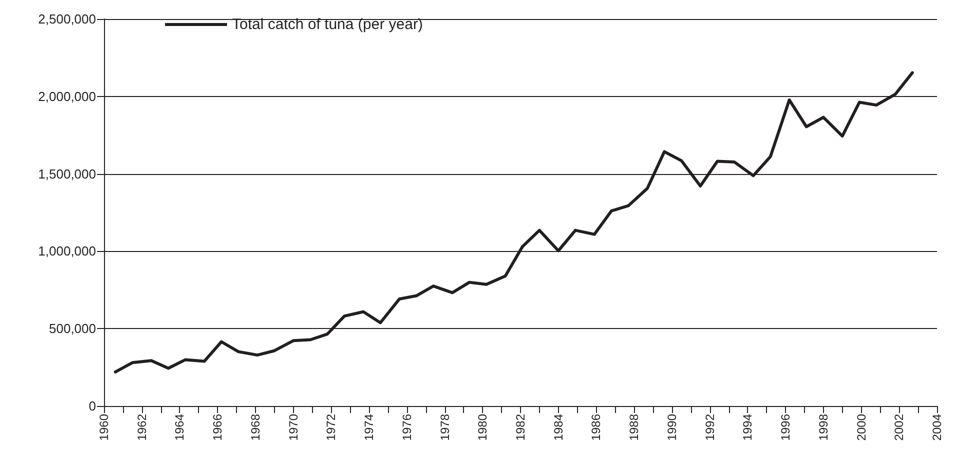 The width and height of the screenshot is (954, 460). Describe the element at coordinates (709, 427) in the screenshot. I see `x-tick-label: 1992` at that location.